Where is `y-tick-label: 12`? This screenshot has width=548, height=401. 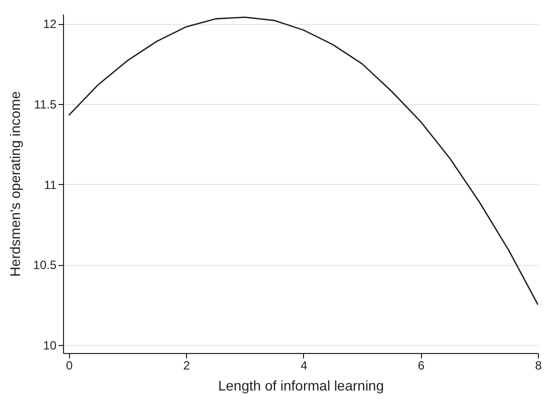 y-tick-label: 12 is located at coordinates (50, 24).